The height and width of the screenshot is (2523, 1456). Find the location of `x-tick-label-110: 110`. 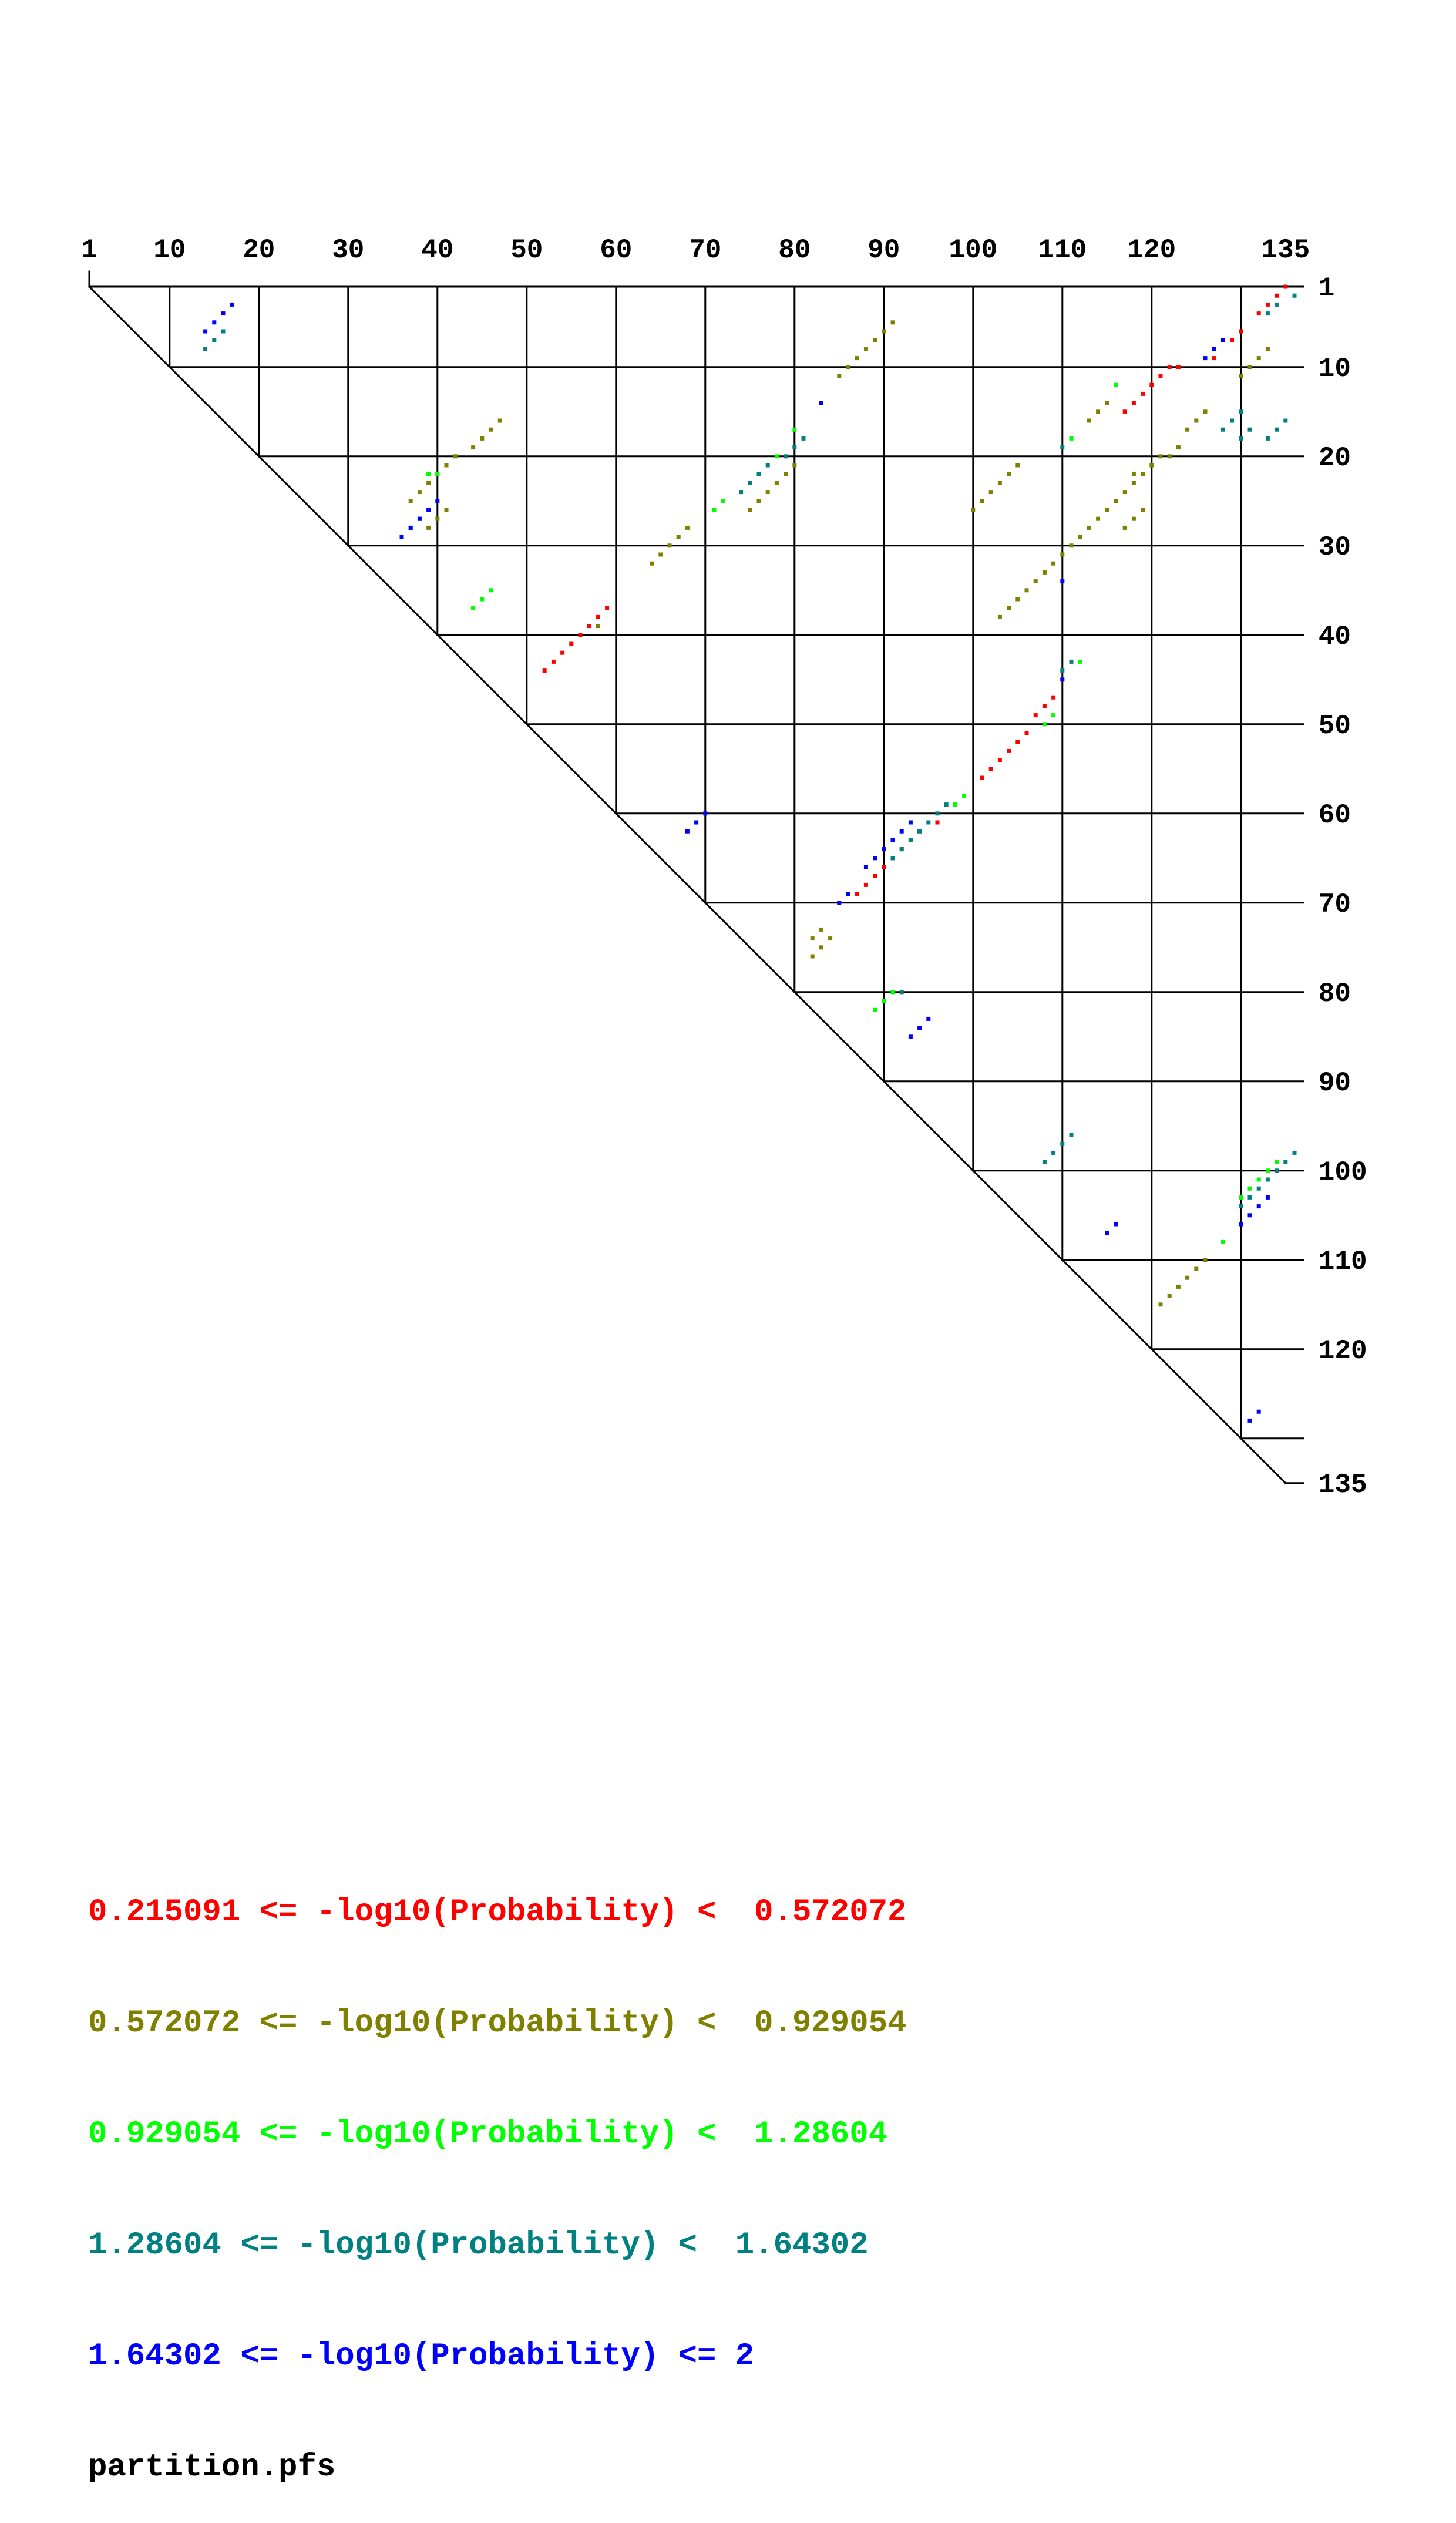

x-tick-label-110: 110 is located at coordinates (1062, 250).